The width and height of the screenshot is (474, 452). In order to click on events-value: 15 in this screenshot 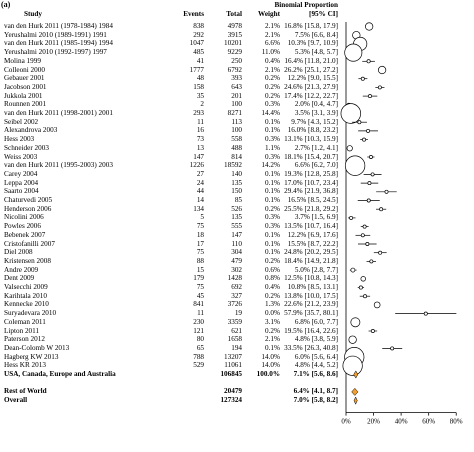, I will do `click(200, 269)`.